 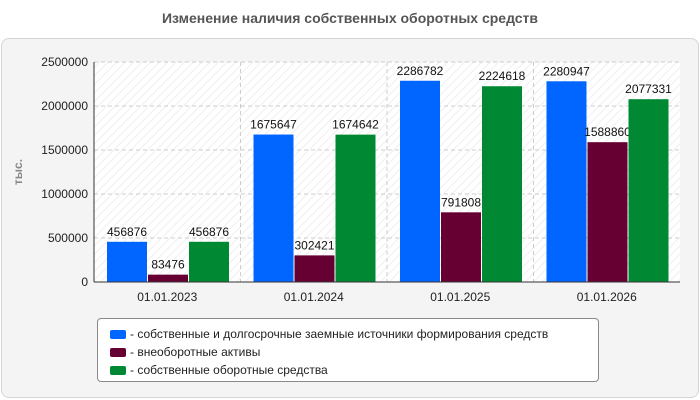 What do you see at coordinates (354, 370) in the screenshot?
I see `legend-item: - собственные оборотные средства` at bounding box center [354, 370].